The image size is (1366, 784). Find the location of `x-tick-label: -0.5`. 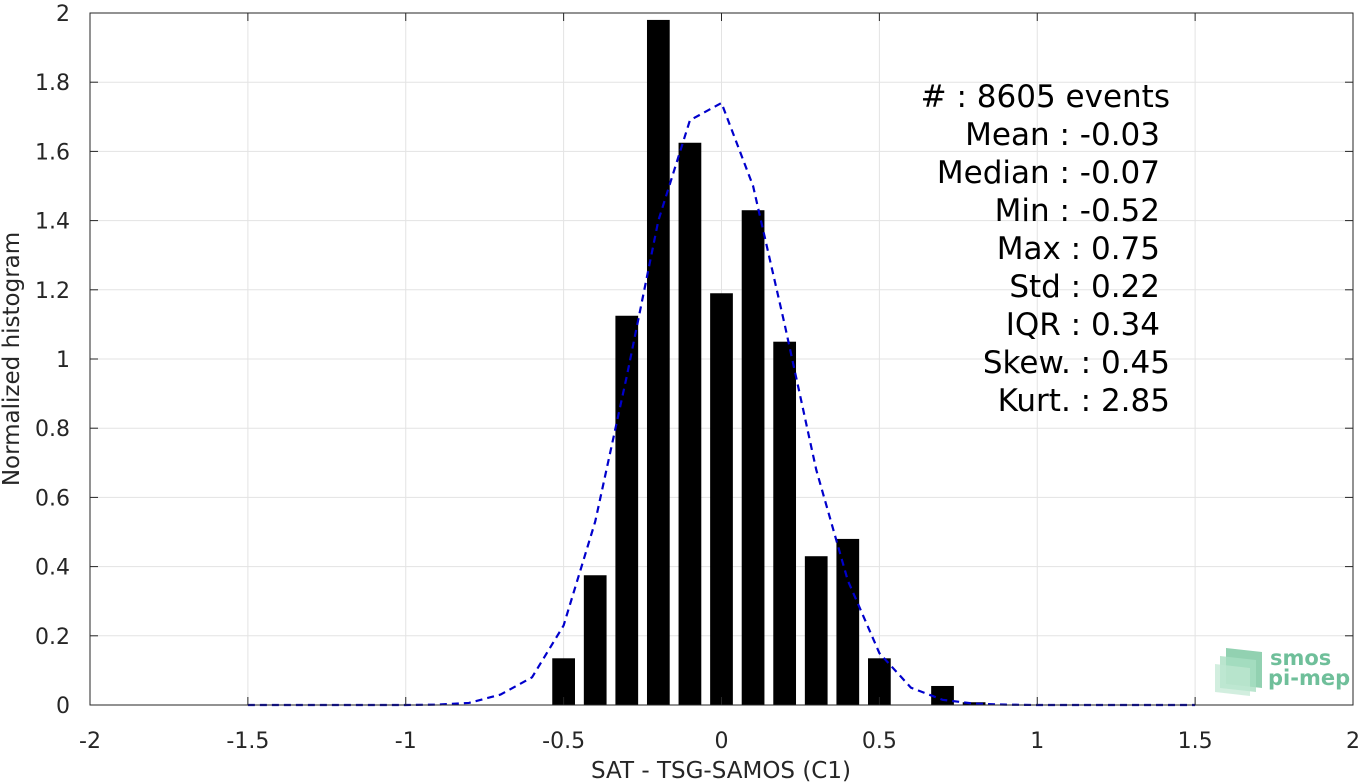

x-tick-label: -0.5 is located at coordinates (563, 741).